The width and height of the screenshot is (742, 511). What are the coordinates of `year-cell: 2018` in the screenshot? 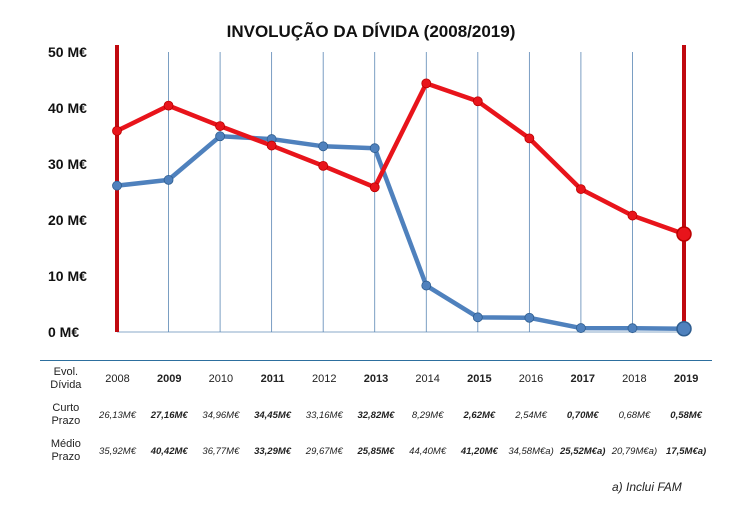 It's located at (634, 378).